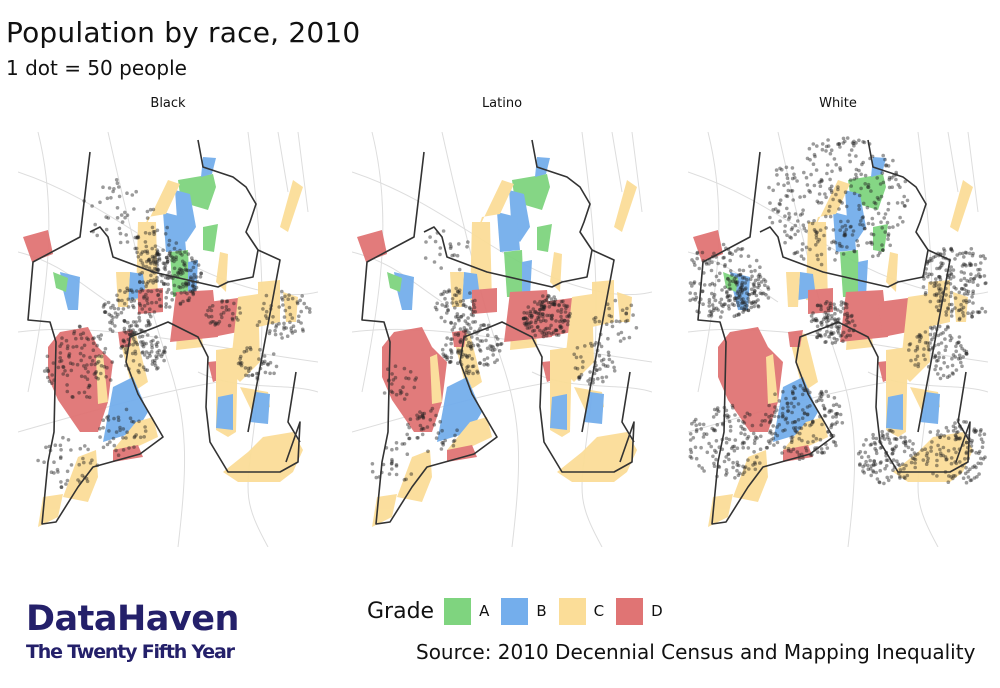 Image resolution: width=1000 pixels, height=688 pixels. I want to click on brand-name: DataHaven, so click(132, 619).